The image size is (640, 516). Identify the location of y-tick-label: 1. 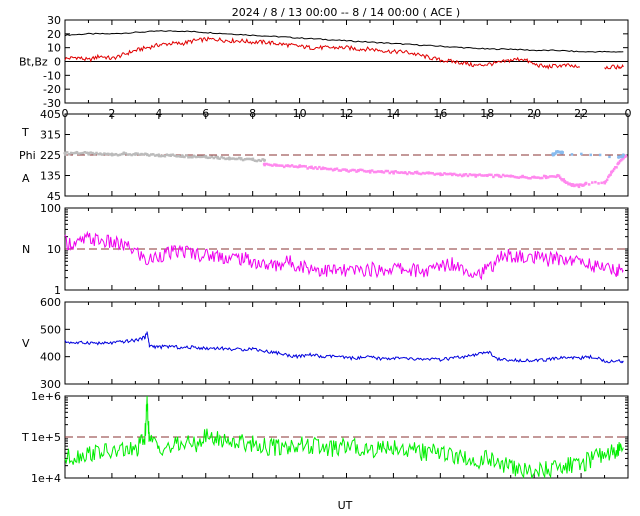
(57, 290).